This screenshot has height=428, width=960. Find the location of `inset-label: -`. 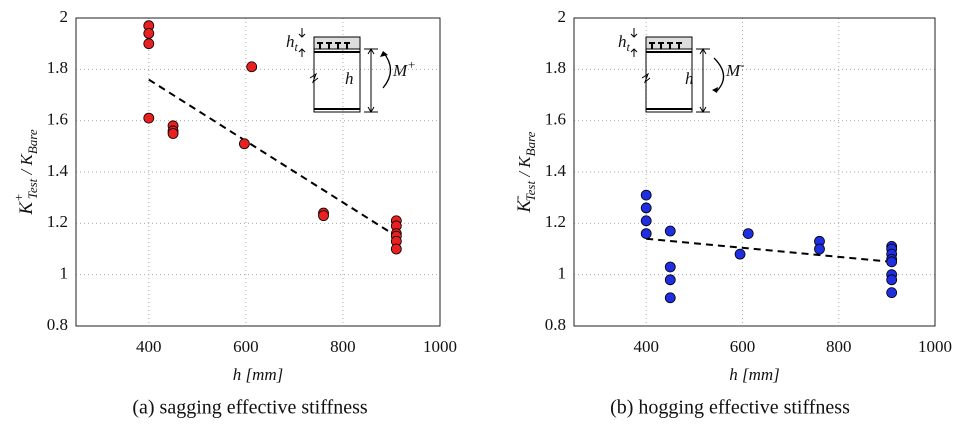

inset-label: - is located at coordinates (742, 64).